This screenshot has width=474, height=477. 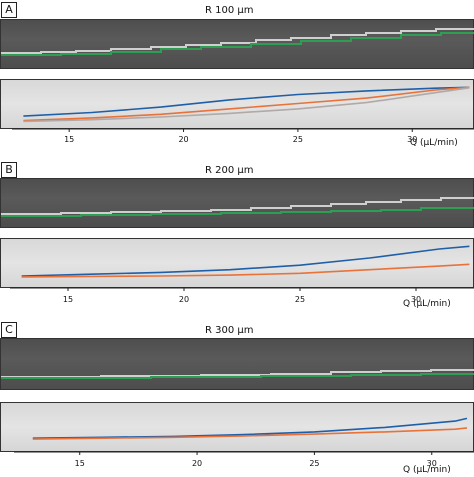 I want to click on panel-title-b: R 200 μm, so click(x=229, y=170).